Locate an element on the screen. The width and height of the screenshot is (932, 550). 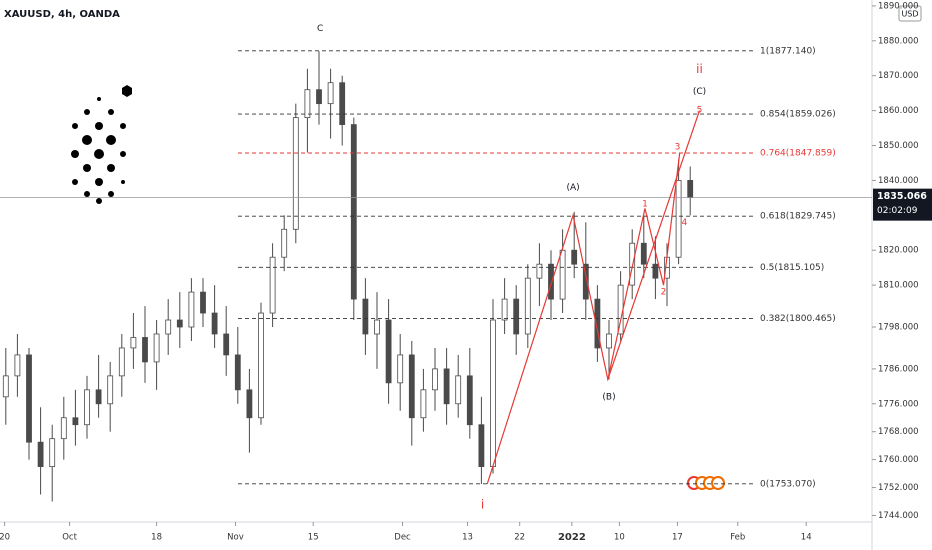
event-icon is located at coordinates (718, 483).